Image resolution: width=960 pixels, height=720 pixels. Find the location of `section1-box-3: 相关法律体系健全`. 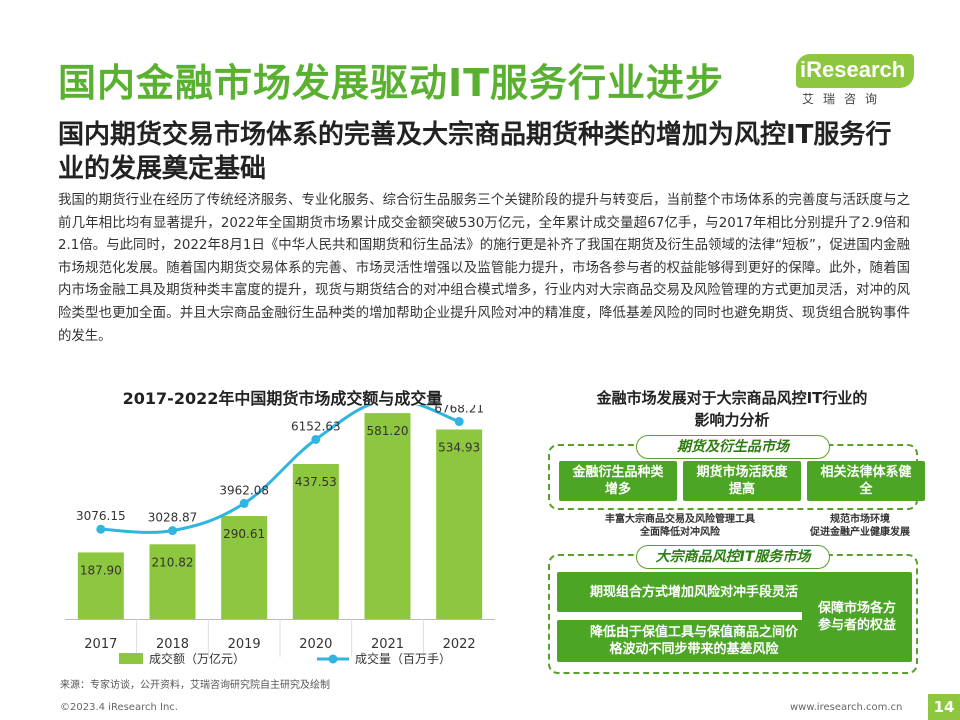

section1-box-3: 相关法律体系健全 is located at coordinates (866, 481).